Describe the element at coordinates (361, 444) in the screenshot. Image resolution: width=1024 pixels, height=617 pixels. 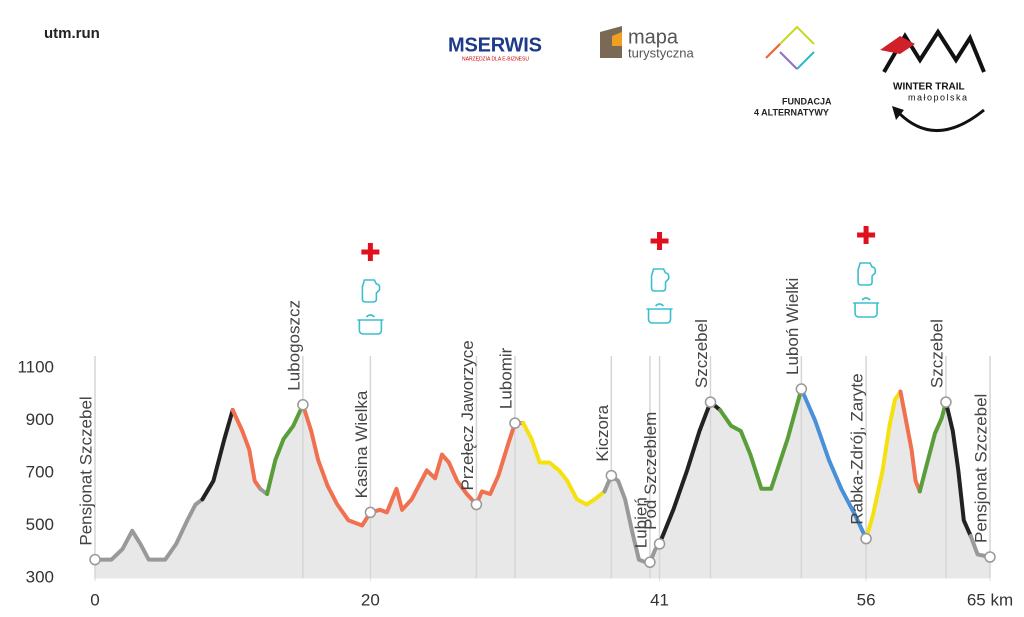
I see `waypoint-label: Kasina Wielka` at that location.